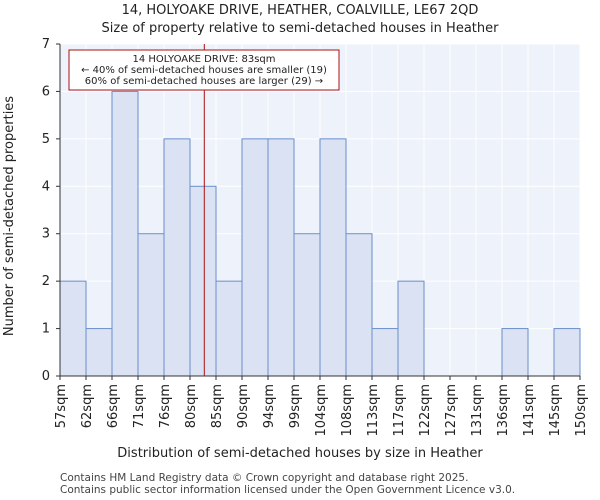 The height and width of the screenshot is (500, 600). What do you see at coordinates (477, 410) in the screenshot?
I see `x-tick-label: 131sqm` at bounding box center [477, 410].